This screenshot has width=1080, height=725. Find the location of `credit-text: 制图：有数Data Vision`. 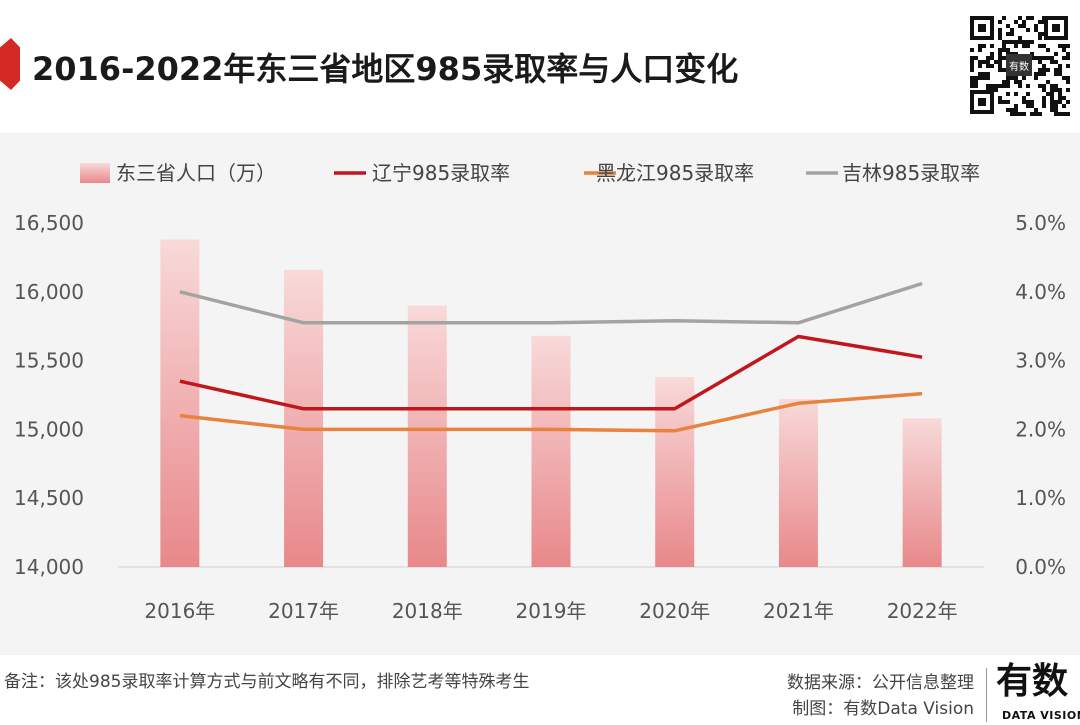

credit-text: 制图：有数Data Vision is located at coordinates (883, 709).